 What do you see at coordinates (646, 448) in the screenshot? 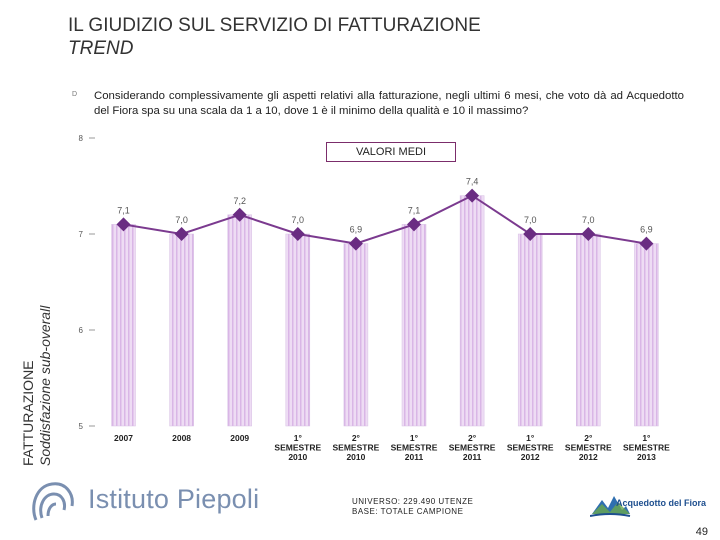
I see `x-label-9-1: SEMESTRE` at bounding box center [646, 448].